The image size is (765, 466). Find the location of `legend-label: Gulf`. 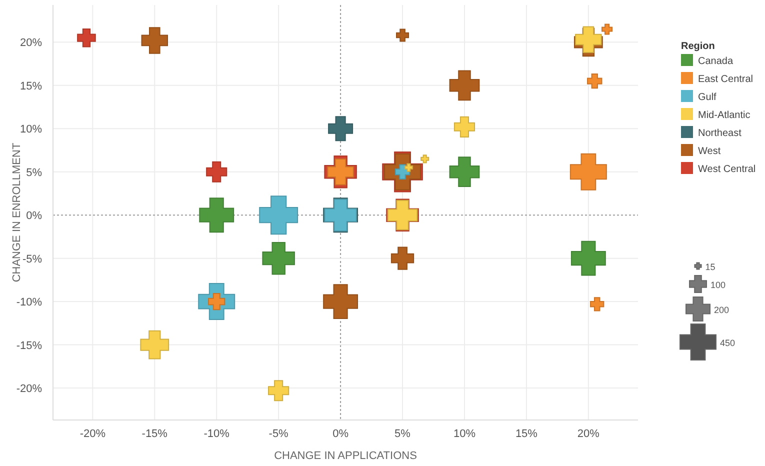

legend-label: Gulf is located at coordinates (707, 97).